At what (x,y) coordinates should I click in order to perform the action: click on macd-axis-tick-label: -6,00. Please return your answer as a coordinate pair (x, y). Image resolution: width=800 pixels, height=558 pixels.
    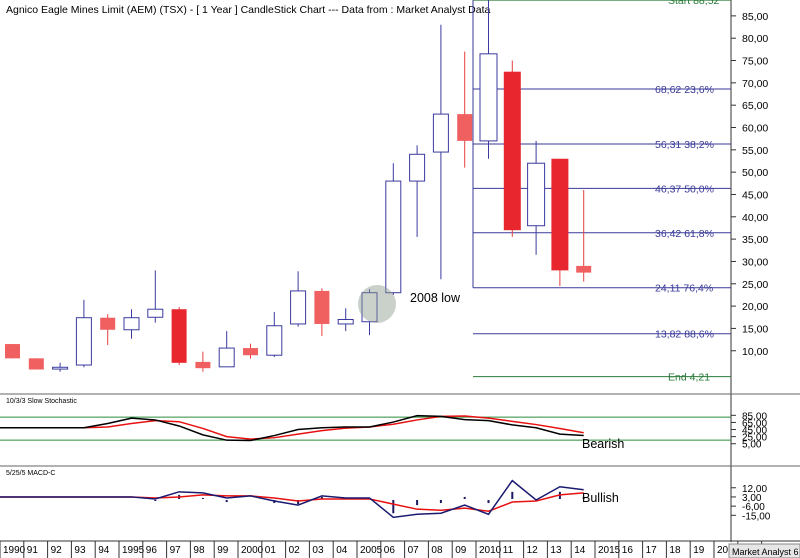
    Looking at the image, I should click on (753, 507).